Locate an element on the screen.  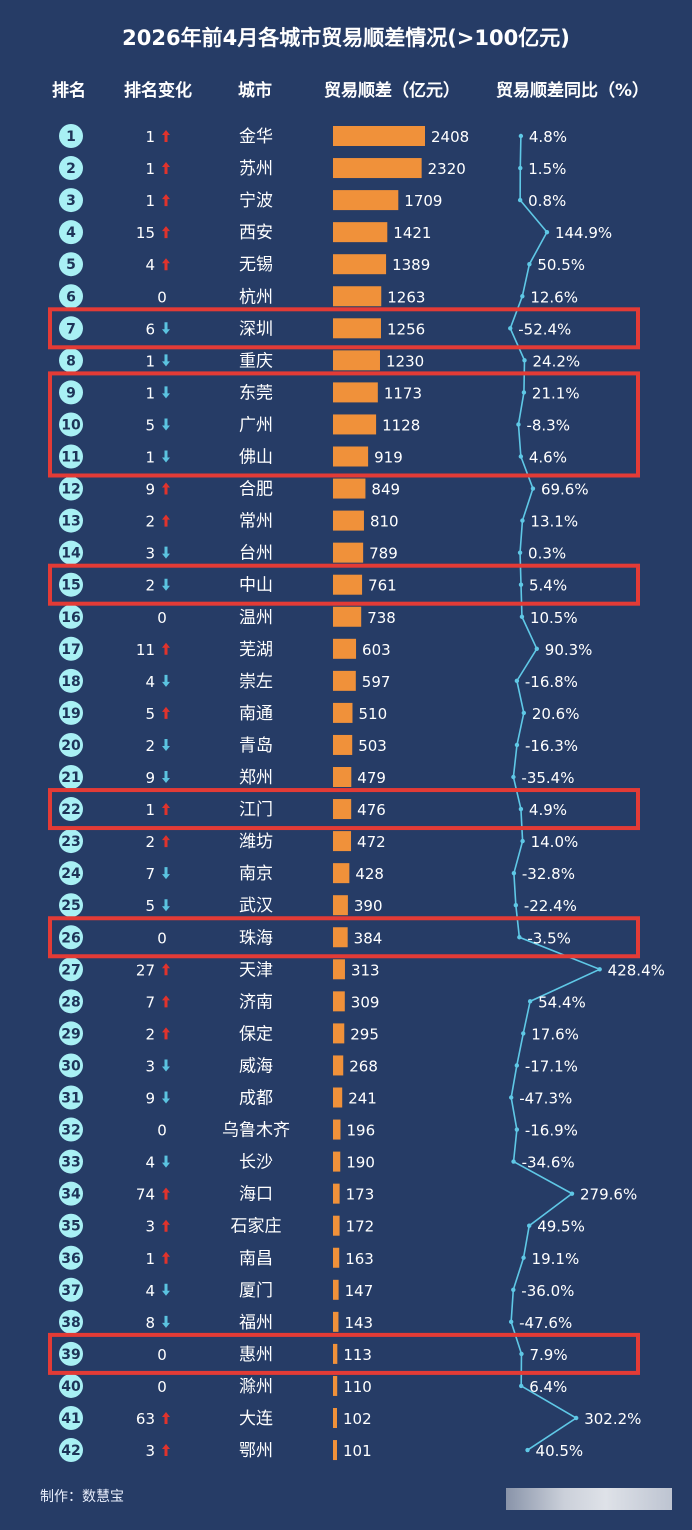
yoy-value-label: 20.6% is located at coordinates (556, 714).